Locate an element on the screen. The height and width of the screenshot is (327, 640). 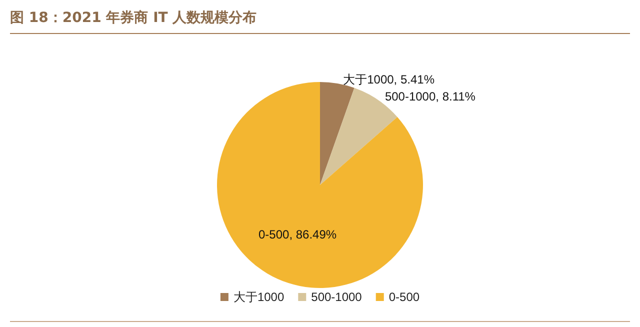
data-label: 大于1000, 5.41% is located at coordinates (389, 79).